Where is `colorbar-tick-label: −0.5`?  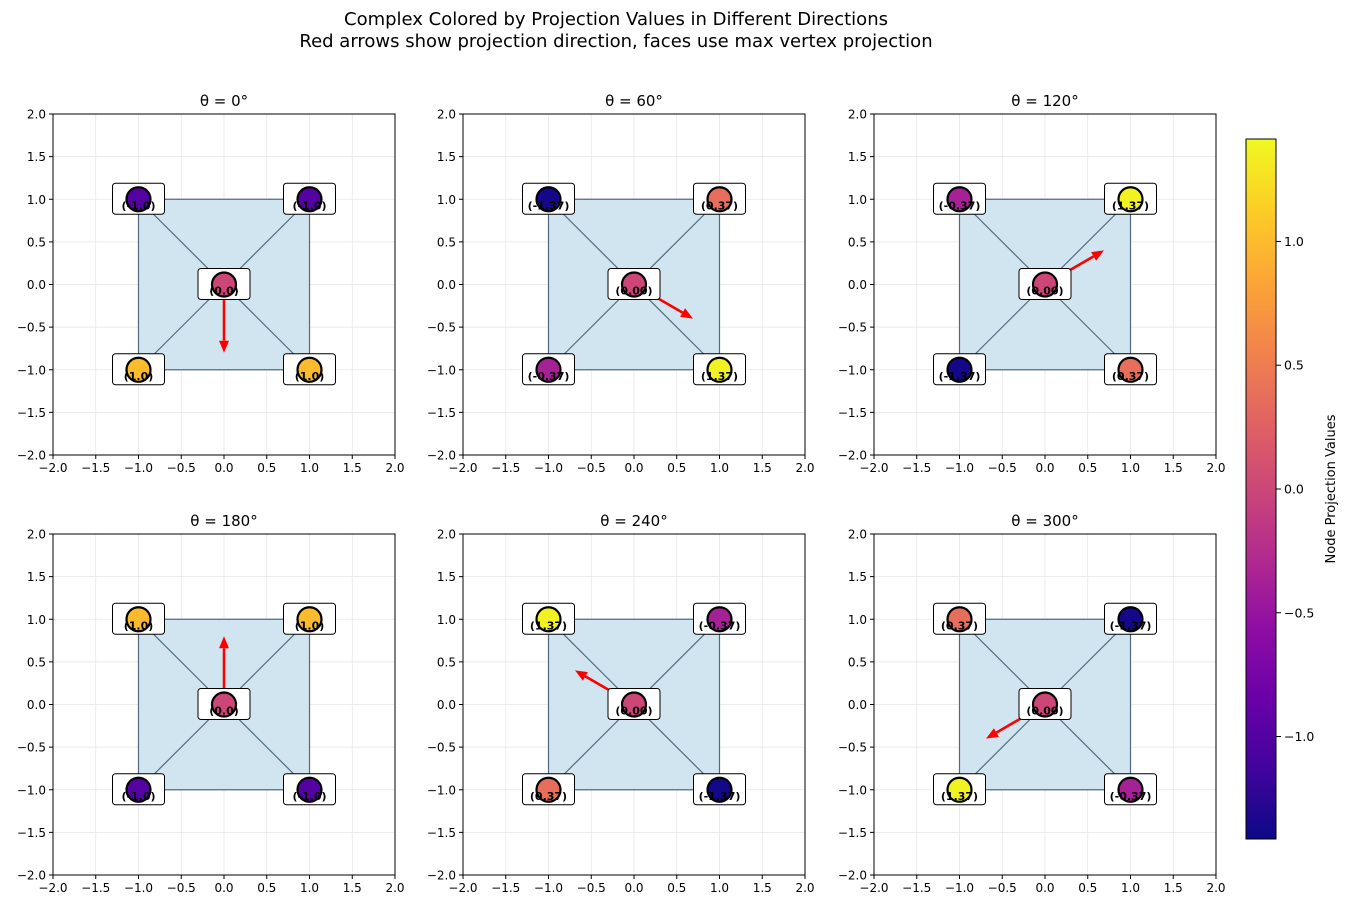 colorbar-tick-label: −0.5 is located at coordinates (1299, 612).